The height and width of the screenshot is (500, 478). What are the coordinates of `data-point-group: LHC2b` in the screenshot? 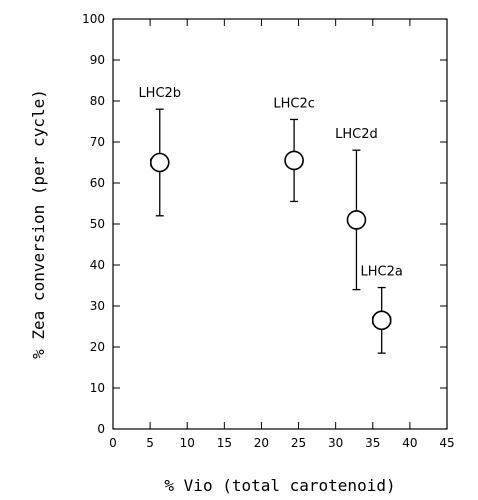 It's located at (159, 151).